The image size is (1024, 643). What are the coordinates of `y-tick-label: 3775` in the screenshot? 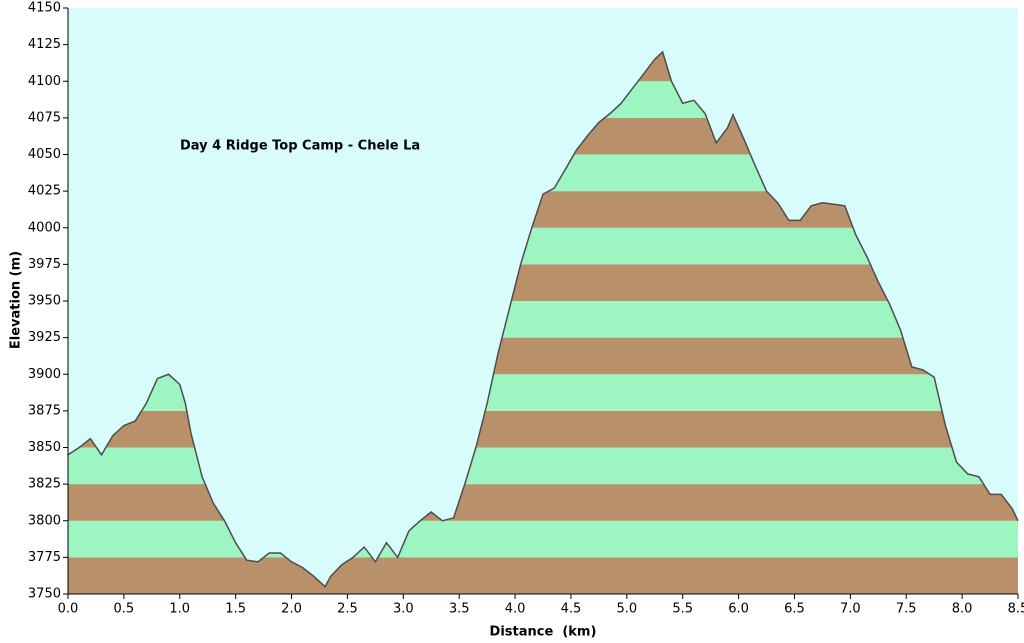 It's located at (44, 557).